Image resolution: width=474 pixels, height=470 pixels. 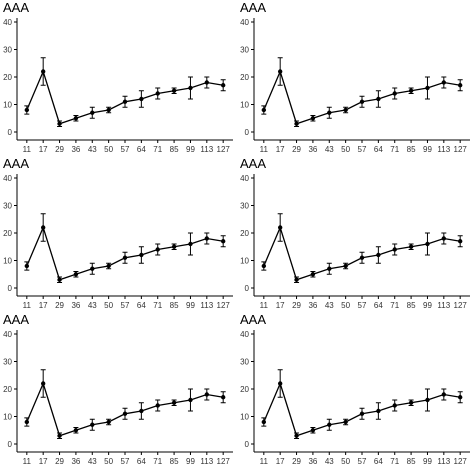 I want to click on x-tick-label: 11, so click(x=264, y=461).